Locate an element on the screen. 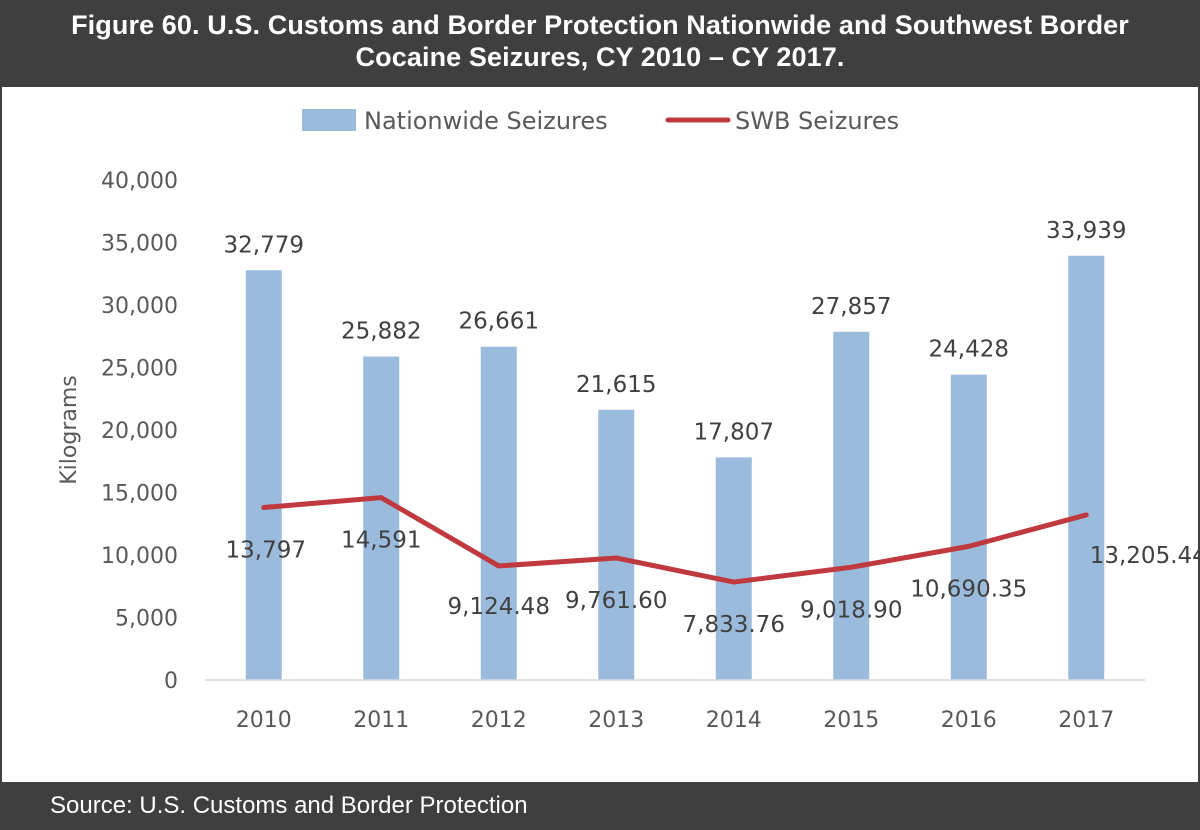  line-value-label: 13,797 is located at coordinates (266, 551).